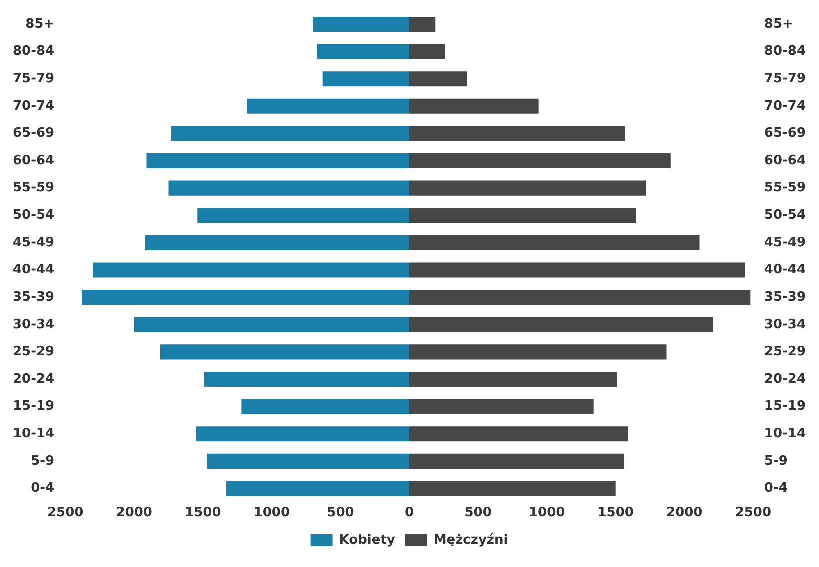 The image size is (819, 567). Describe the element at coordinates (779, 24) in the screenshot. I see `category-label: 85+` at that location.